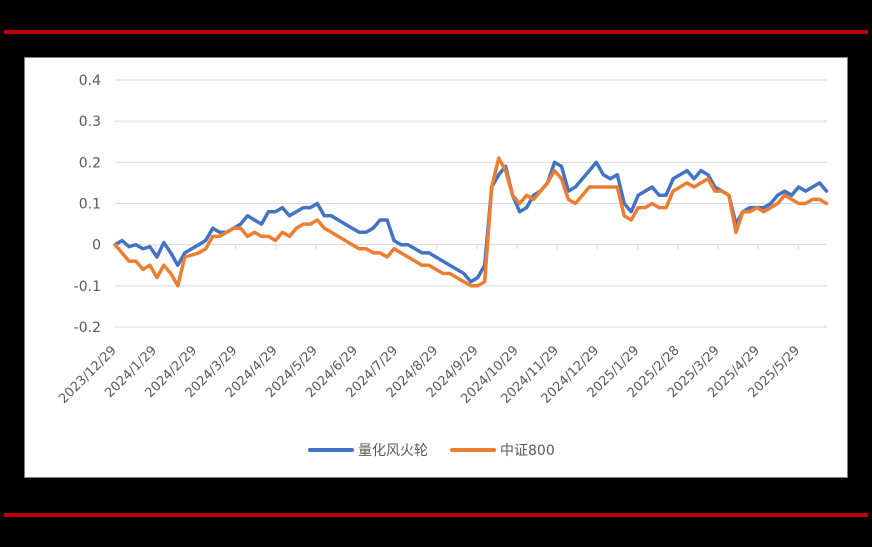 The width and height of the screenshot is (872, 547). I want to click on y-tick-label: -0.1, so click(87, 287).